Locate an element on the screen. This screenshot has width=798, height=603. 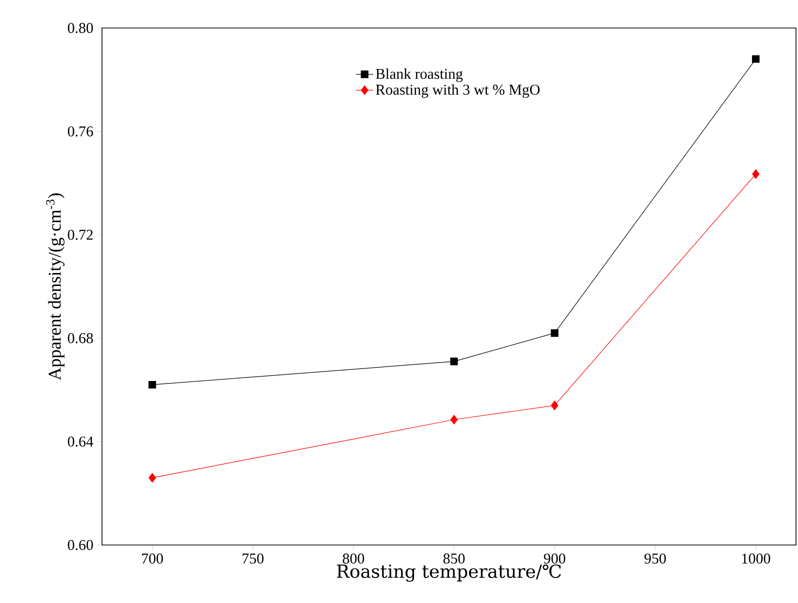
x-tick-label: 950 is located at coordinates (655, 559).